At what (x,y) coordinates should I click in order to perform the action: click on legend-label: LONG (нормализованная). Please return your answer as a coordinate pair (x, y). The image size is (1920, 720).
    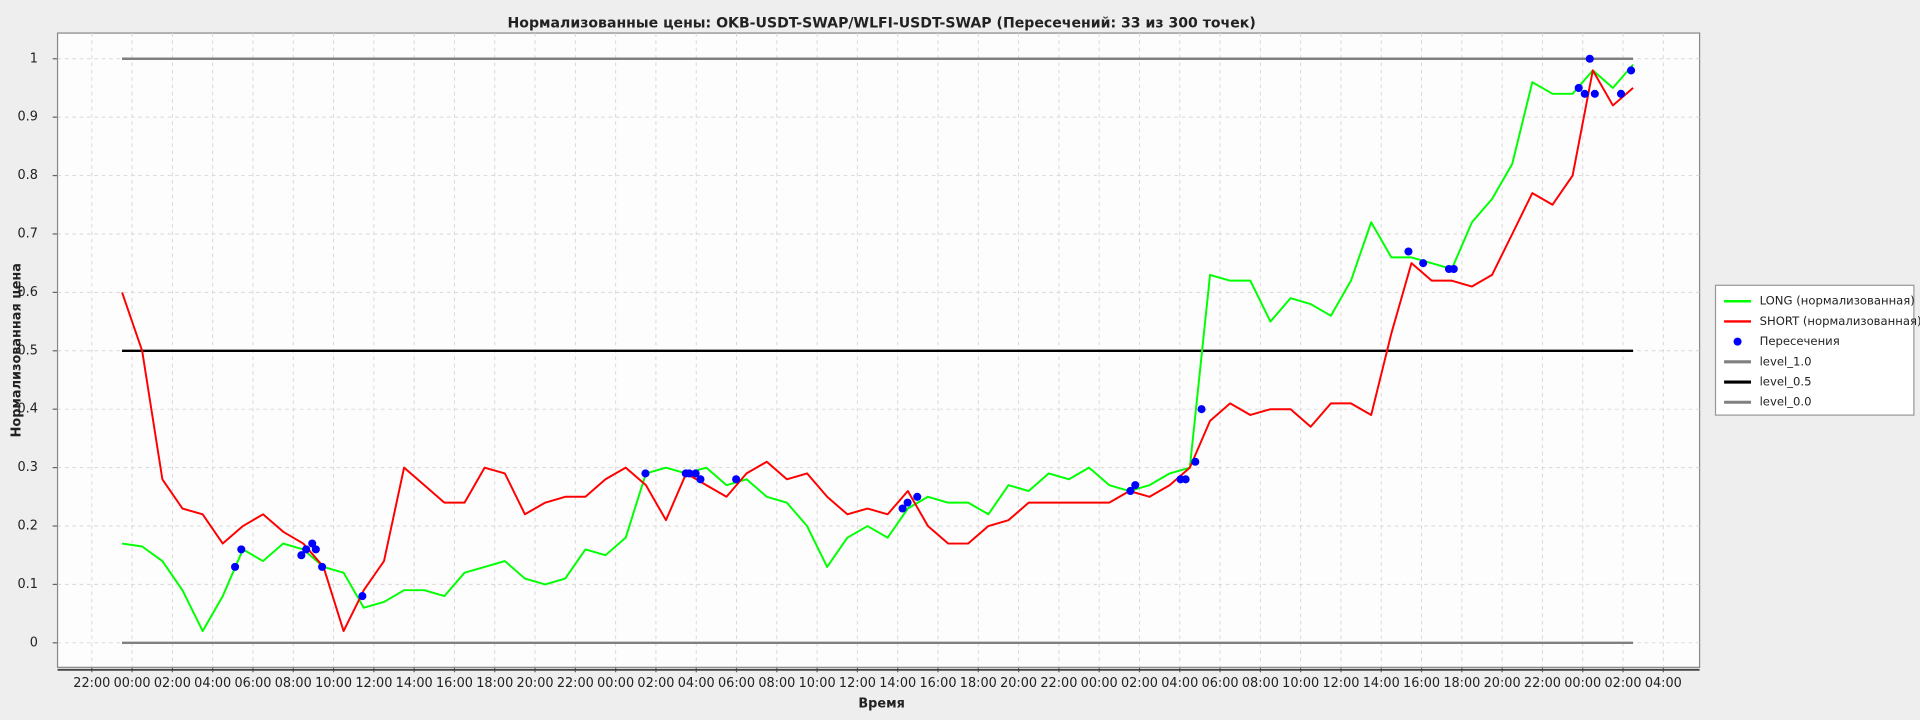
    Looking at the image, I should click on (1837, 301).